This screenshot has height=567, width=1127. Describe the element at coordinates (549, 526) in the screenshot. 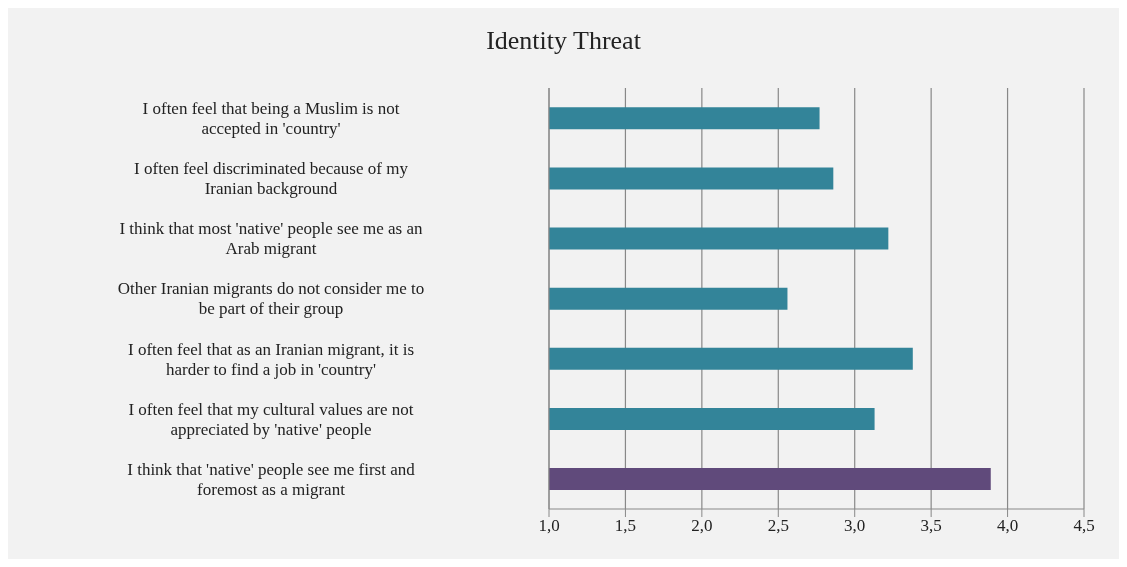

I see `x-tick-label: 1,0` at that location.